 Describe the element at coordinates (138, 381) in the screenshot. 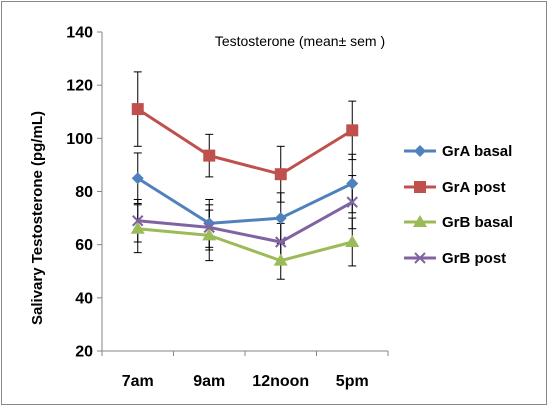

I see `x-tick-label: 7am` at that location.